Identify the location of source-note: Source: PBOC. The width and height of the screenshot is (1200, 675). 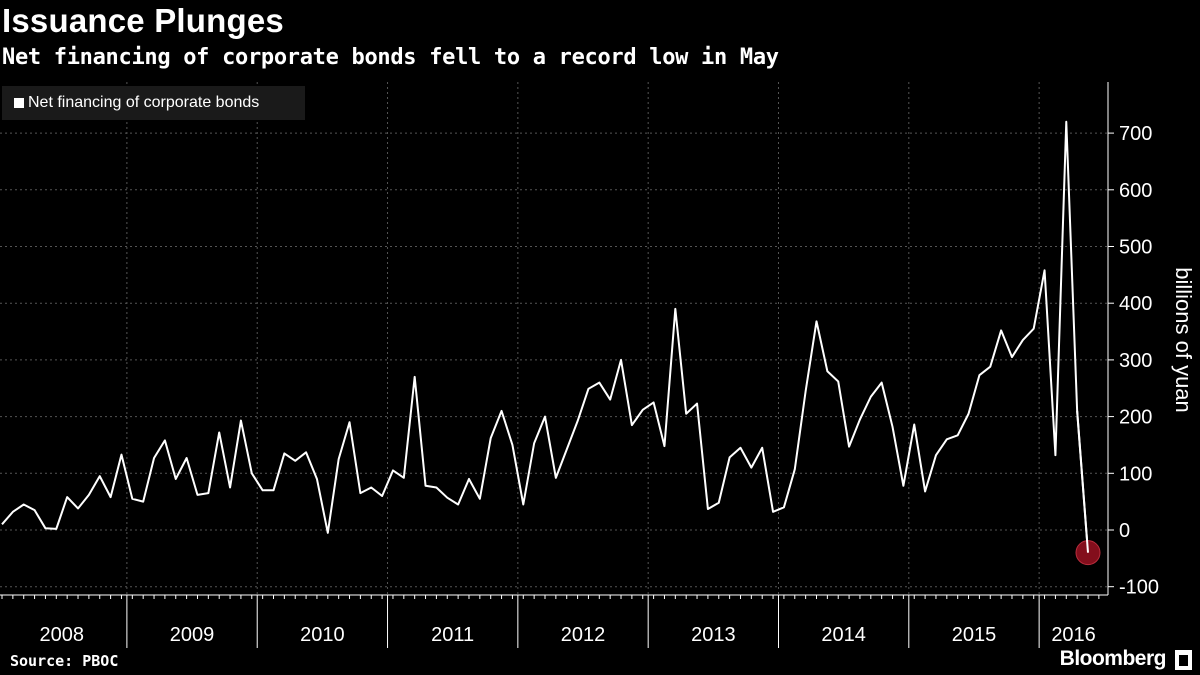
(64, 661).